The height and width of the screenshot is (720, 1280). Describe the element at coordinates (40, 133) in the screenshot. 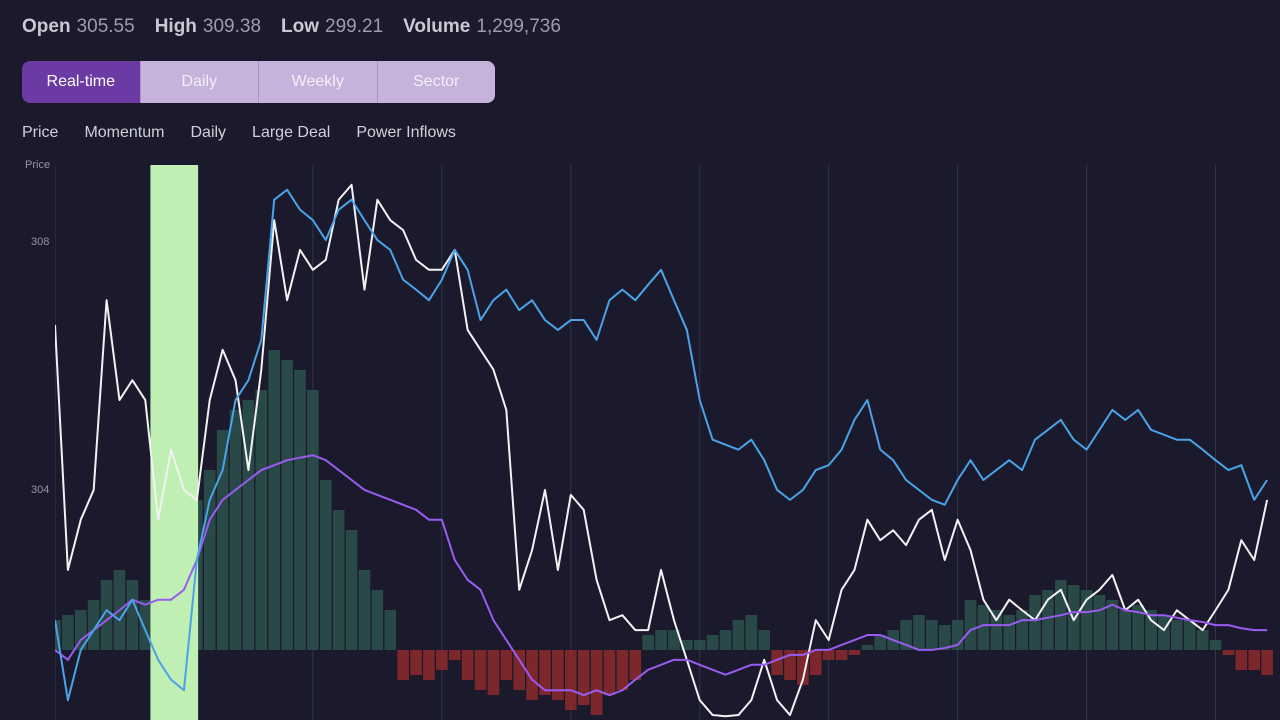

I see `legend-item: Price` at that location.